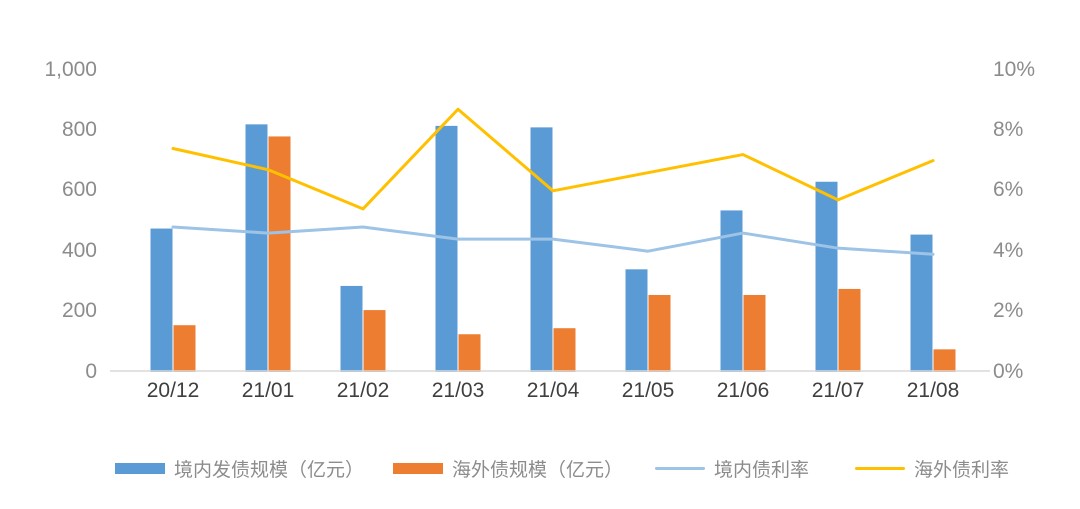 This screenshot has height=509, width=1080. I want to click on legend-label: 海外债规模（亿元）, so click(538, 470).